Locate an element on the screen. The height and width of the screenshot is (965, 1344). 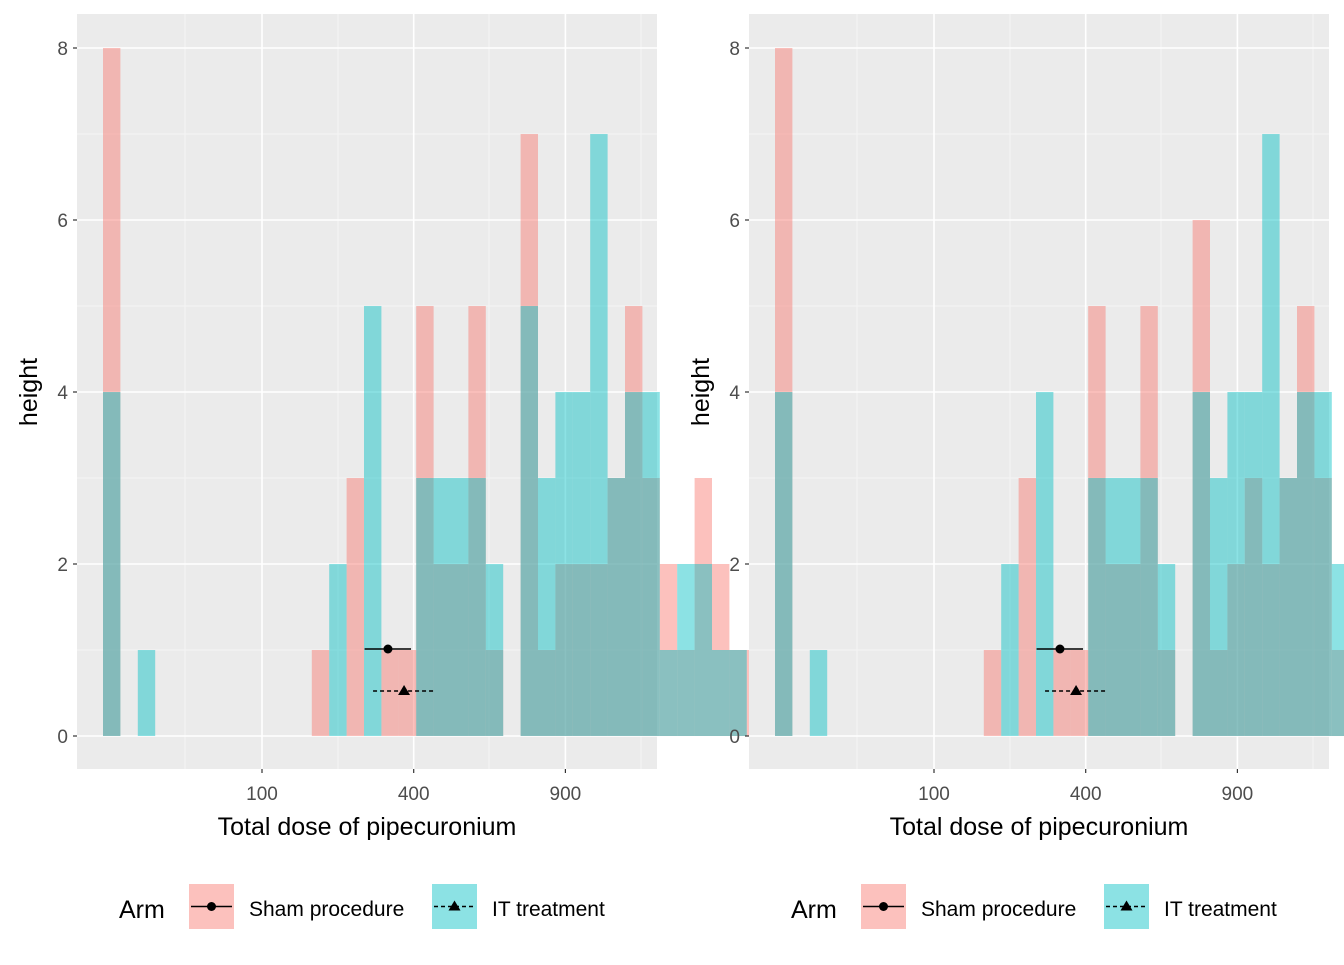
y-tick-label: 4 is located at coordinates (62, 393).